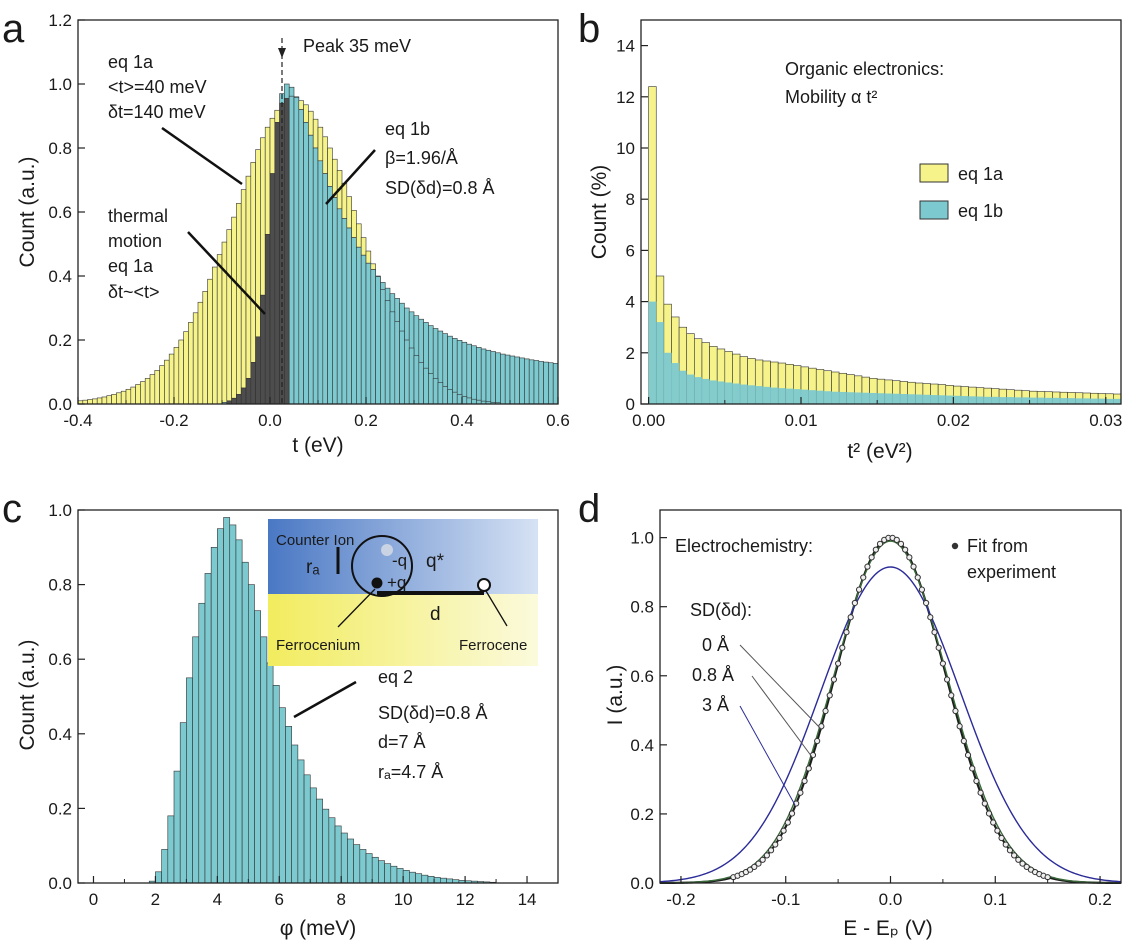 The height and width of the screenshot is (947, 1136). What do you see at coordinates (980, 211) in the screenshot?
I see `legend-label-eq1b: eq 1b` at bounding box center [980, 211].